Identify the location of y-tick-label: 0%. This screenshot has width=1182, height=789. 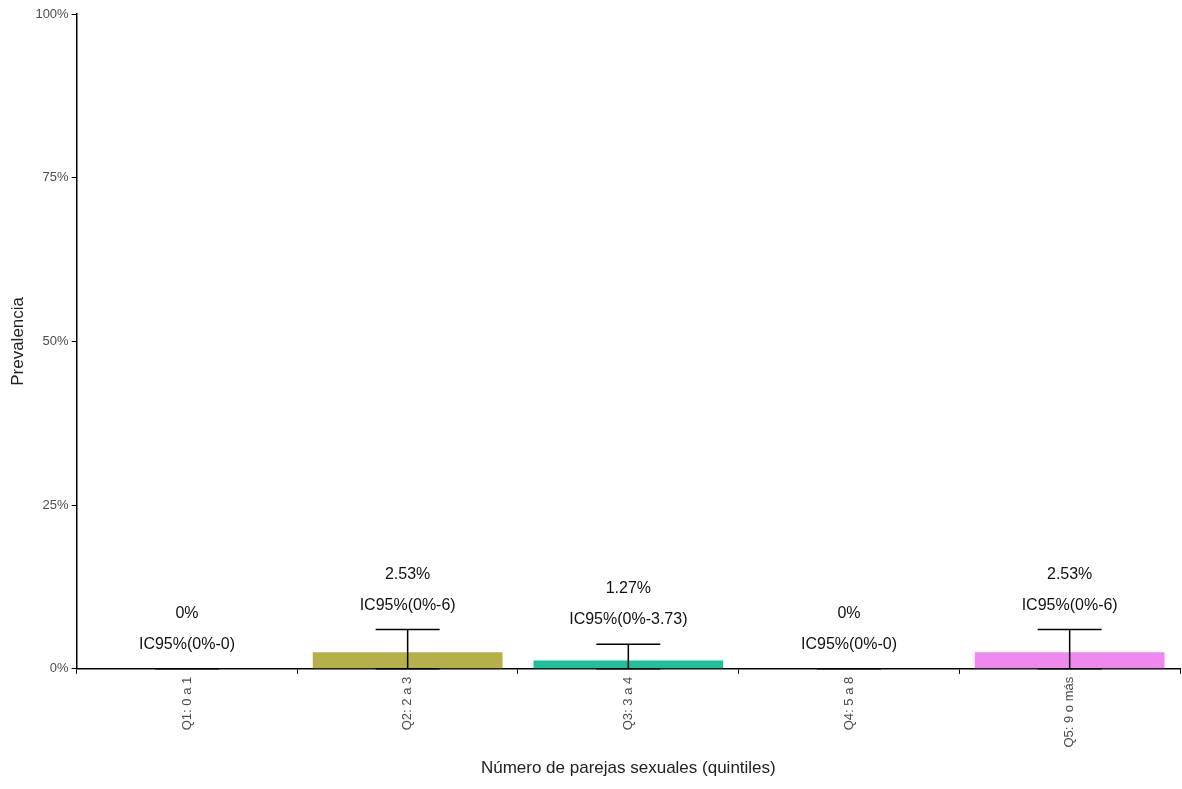
(59, 668).